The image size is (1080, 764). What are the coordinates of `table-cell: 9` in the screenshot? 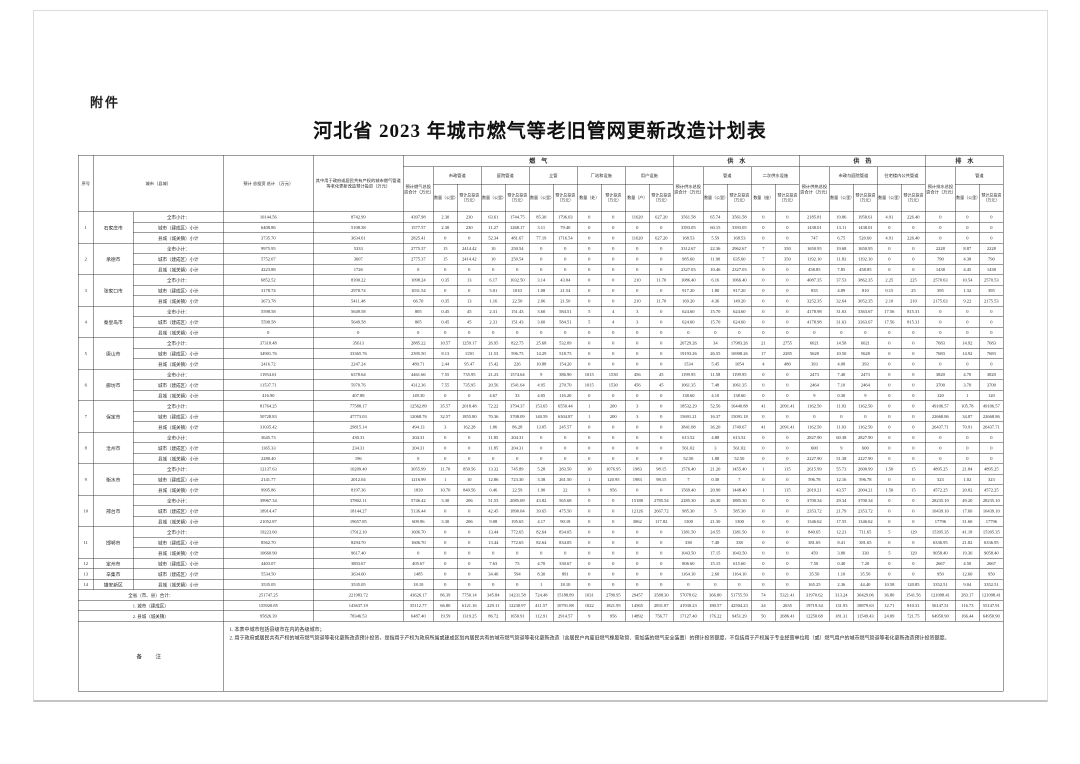 It's located at (865, 395).